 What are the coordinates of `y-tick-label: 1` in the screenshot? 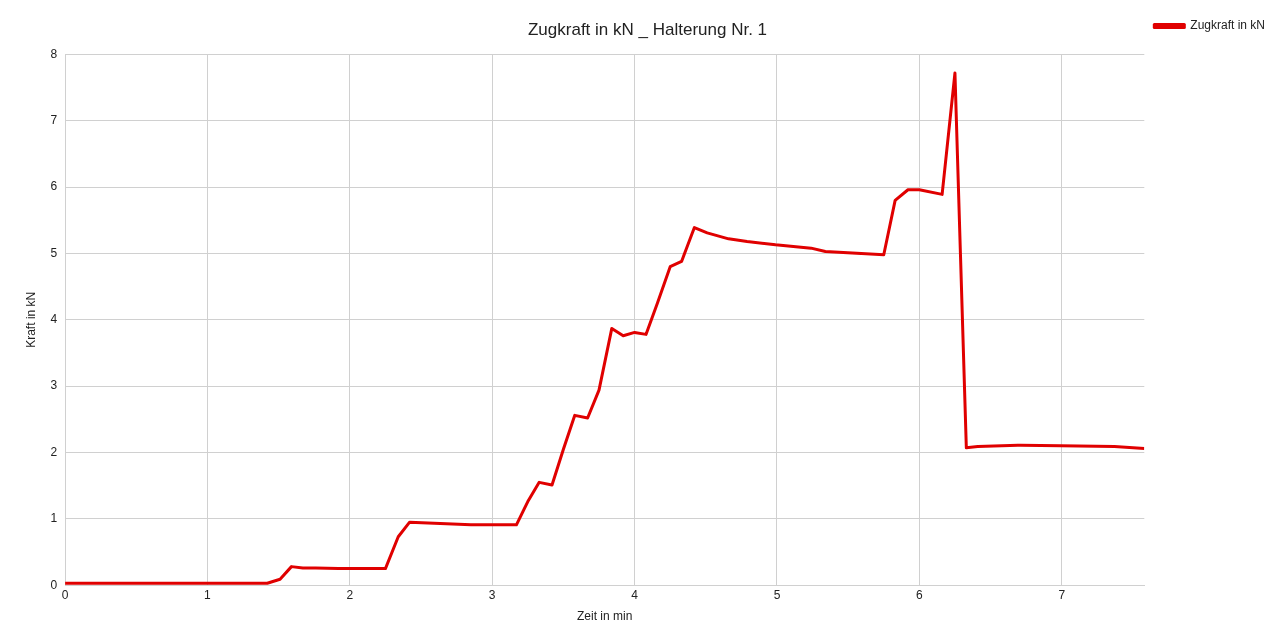 It's located at (54, 518).